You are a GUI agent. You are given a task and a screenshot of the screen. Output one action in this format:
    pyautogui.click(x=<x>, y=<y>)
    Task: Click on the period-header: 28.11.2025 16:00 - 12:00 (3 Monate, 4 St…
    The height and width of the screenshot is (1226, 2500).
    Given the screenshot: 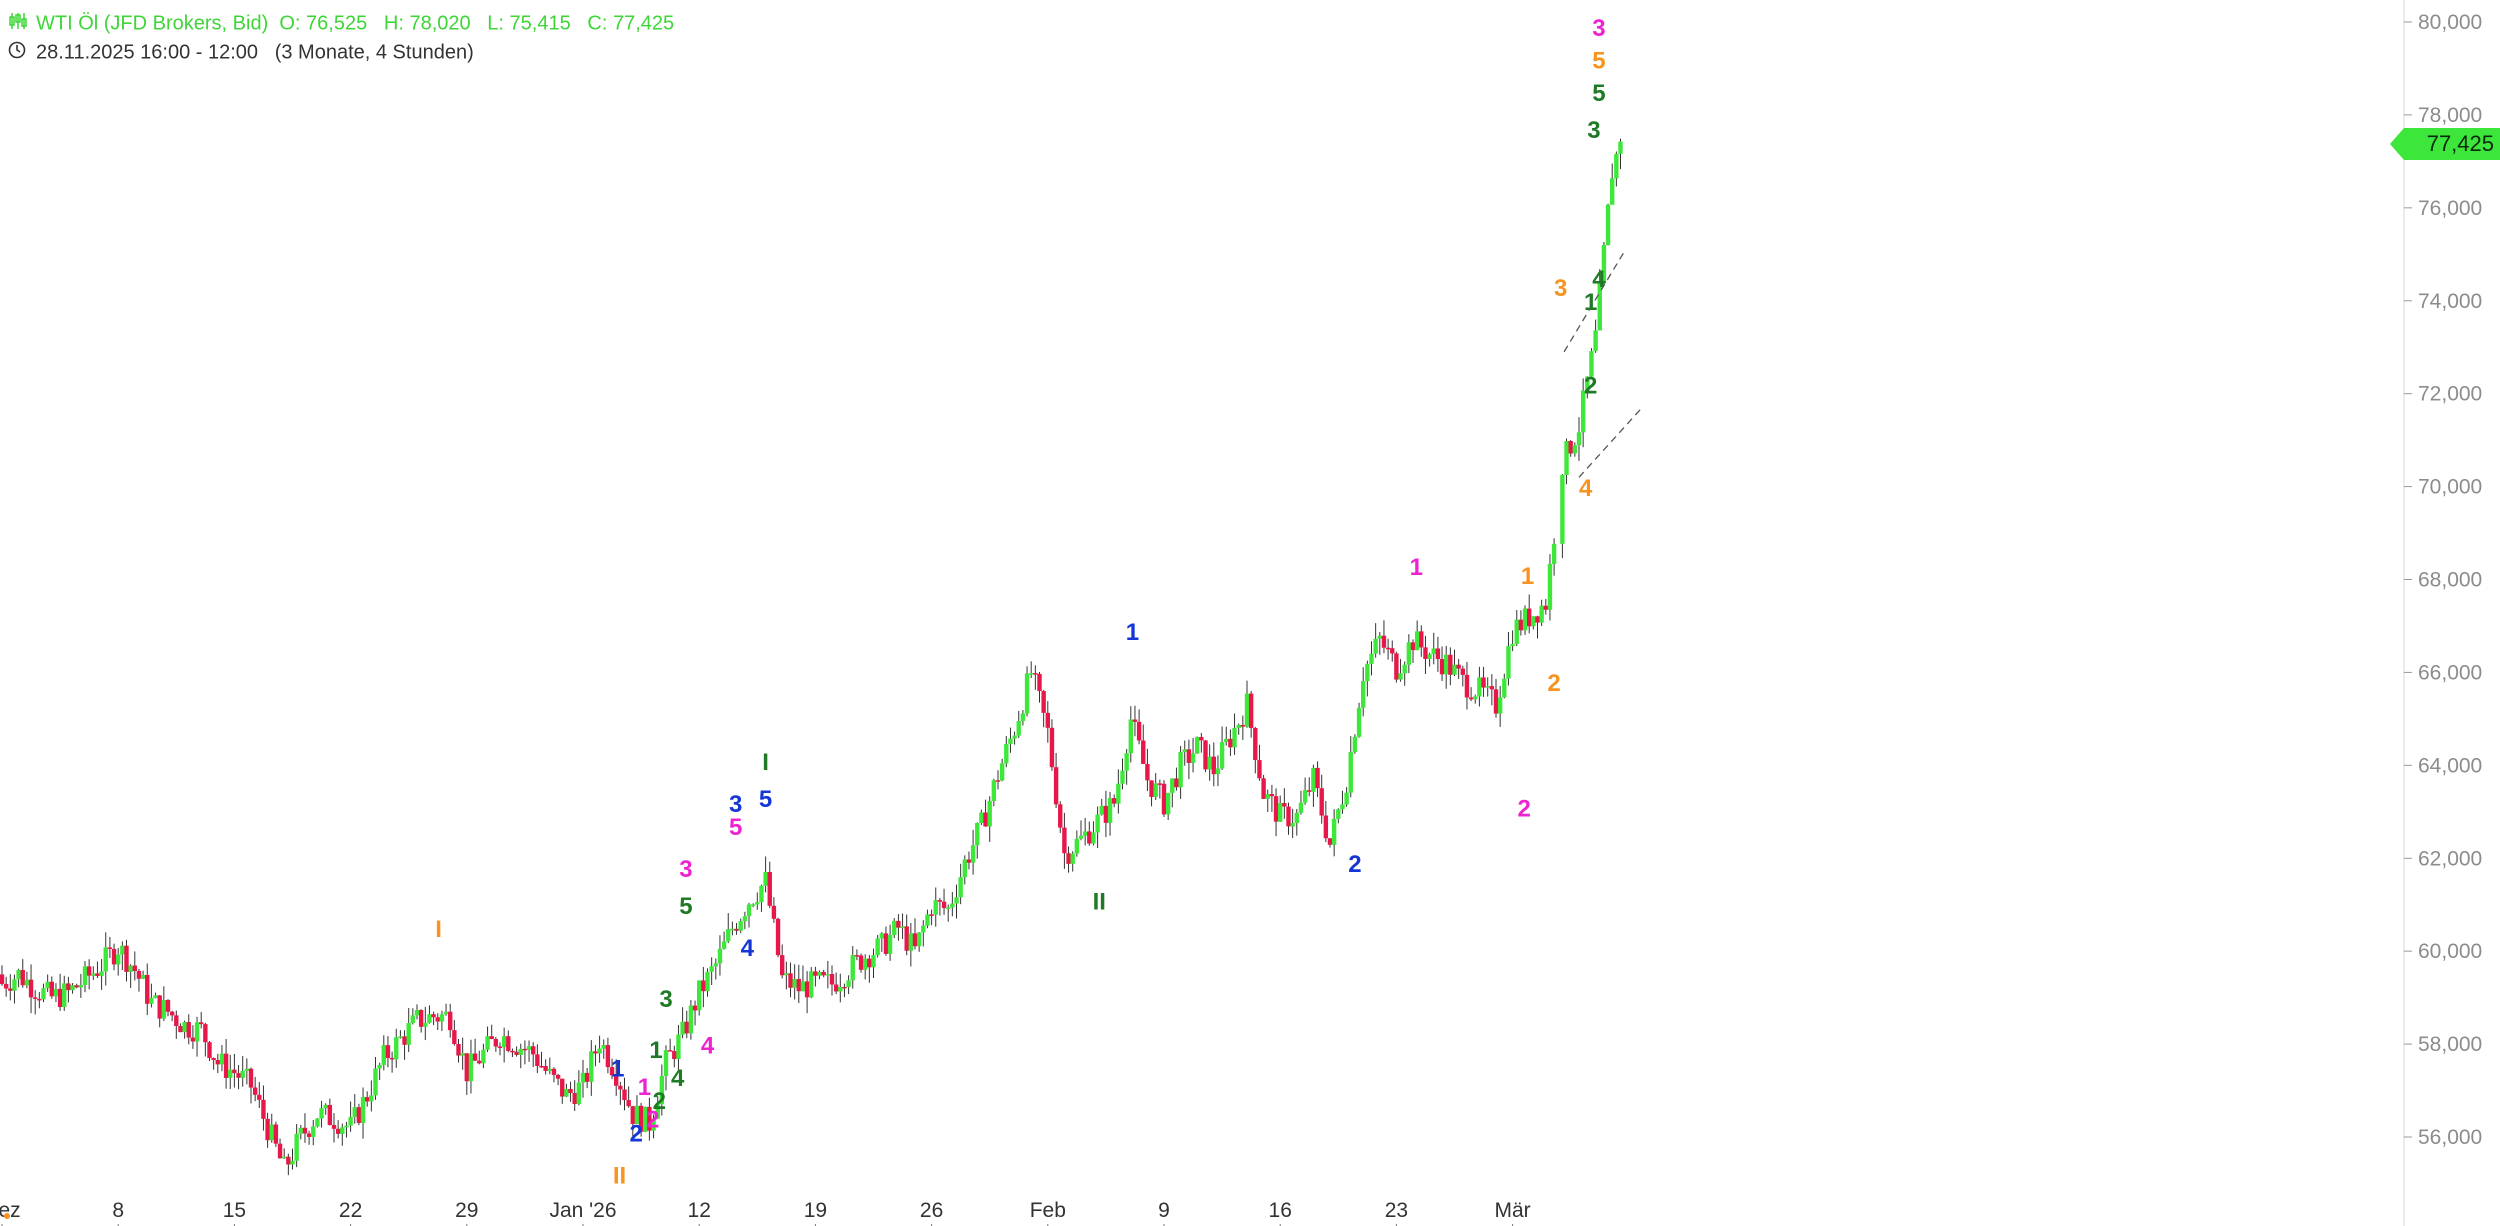 What is the action you would take?
    pyautogui.click(x=241, y=53)
    